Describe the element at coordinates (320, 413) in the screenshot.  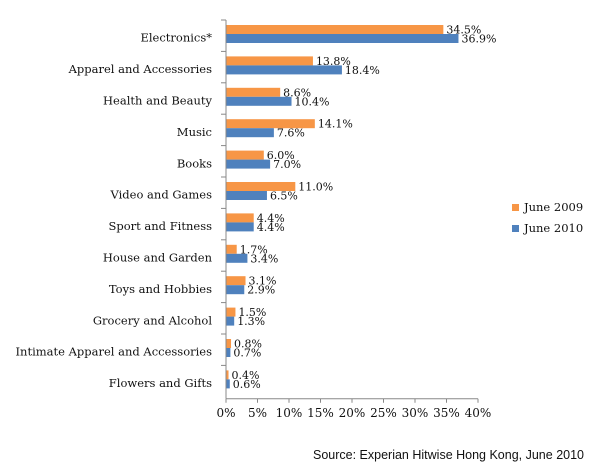
I see `x-tick-label: 15%` at that location.